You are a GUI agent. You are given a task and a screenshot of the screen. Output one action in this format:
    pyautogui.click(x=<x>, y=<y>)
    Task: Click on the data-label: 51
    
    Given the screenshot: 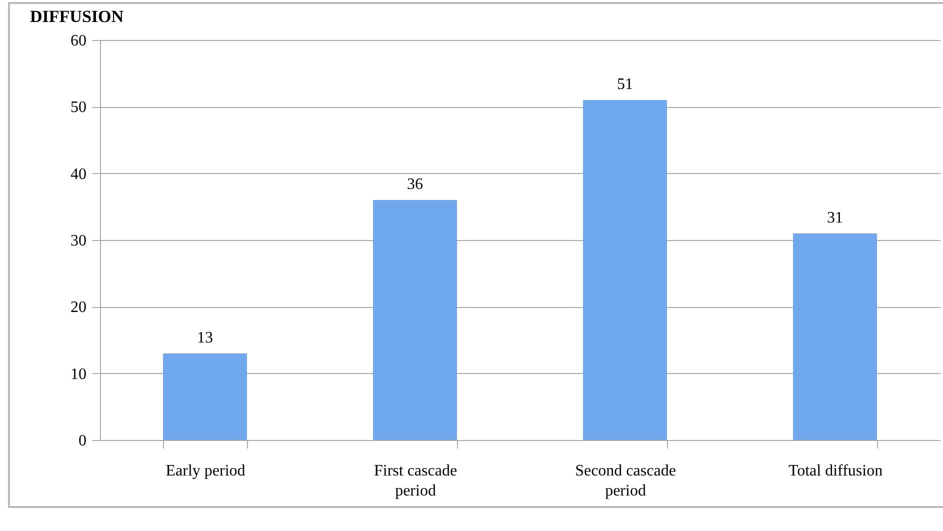 What is the action you would take?
    pyautogui.click(x=625, y=84)
    